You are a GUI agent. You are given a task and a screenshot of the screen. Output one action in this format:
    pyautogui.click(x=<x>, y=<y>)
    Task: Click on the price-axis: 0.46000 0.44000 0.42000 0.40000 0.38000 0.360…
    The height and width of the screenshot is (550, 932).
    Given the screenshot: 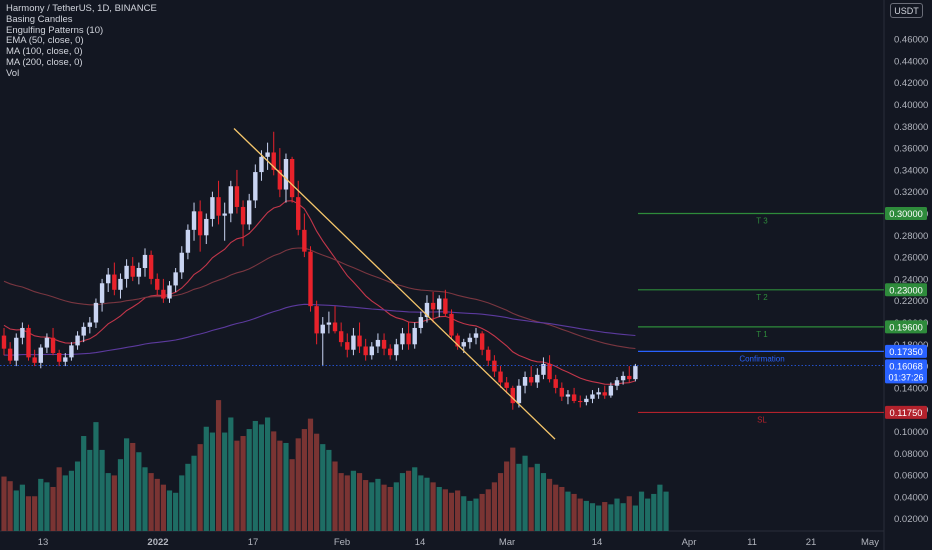 What is the action you would take?
    pyautogui.click(x=911, y=280)
    